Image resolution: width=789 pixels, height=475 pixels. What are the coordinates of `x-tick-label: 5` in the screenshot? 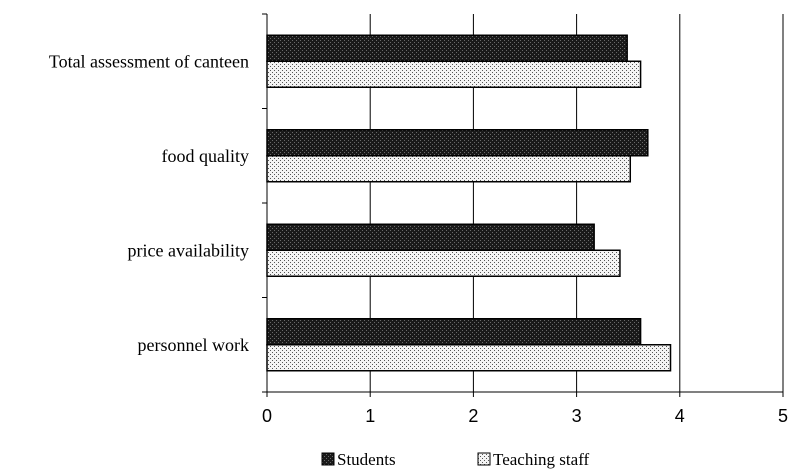 It's located at (783, 416).